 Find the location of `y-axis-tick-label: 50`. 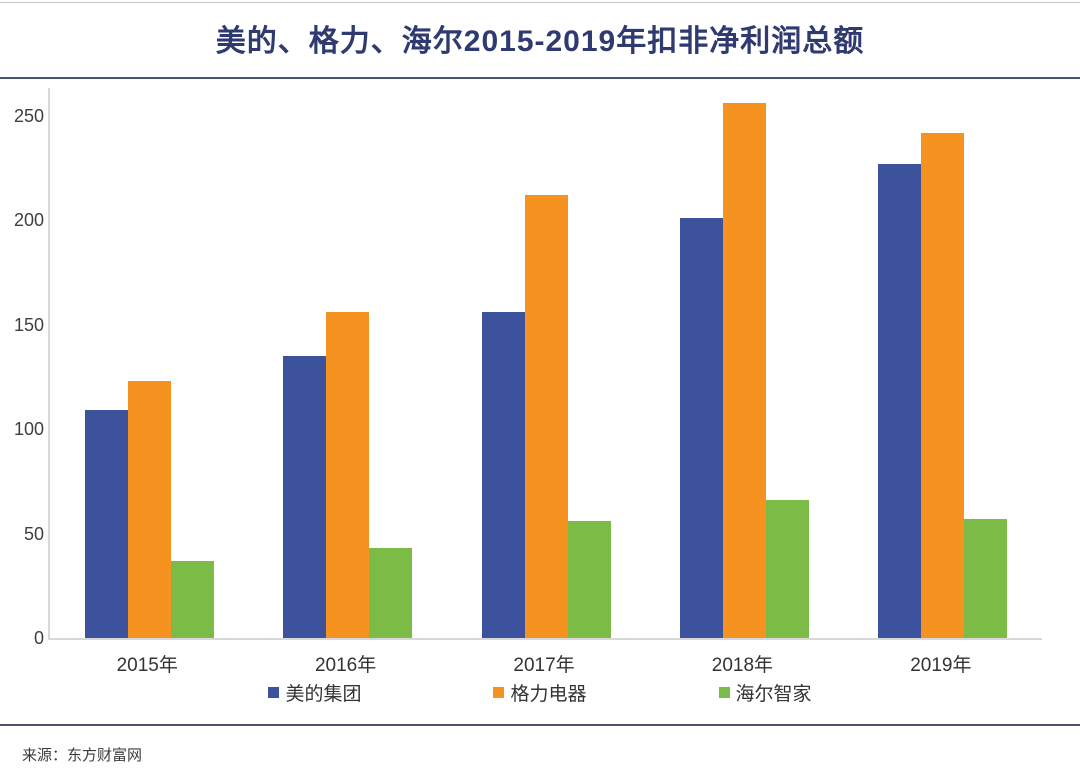

y-axis-tick-label: 50 is located at coordinates (33, 533).